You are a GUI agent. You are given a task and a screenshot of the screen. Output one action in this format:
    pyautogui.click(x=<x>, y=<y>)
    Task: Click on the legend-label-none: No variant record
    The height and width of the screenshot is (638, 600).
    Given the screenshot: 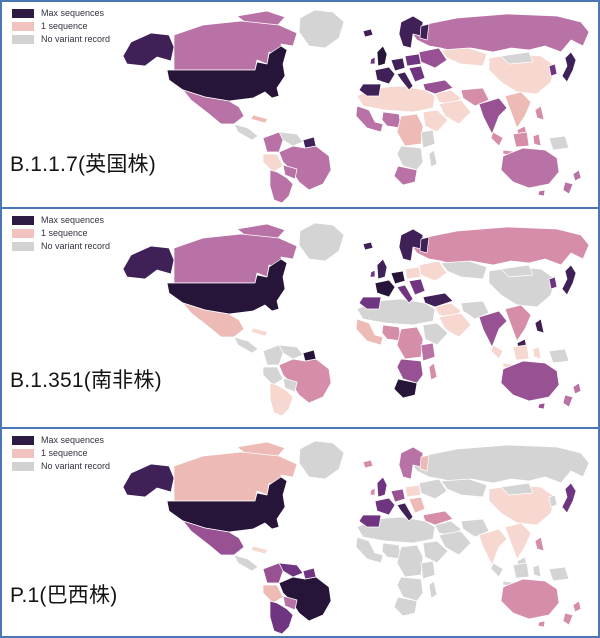 What is the action you would take?
    pyautogui.click(x=76, y=246)
    